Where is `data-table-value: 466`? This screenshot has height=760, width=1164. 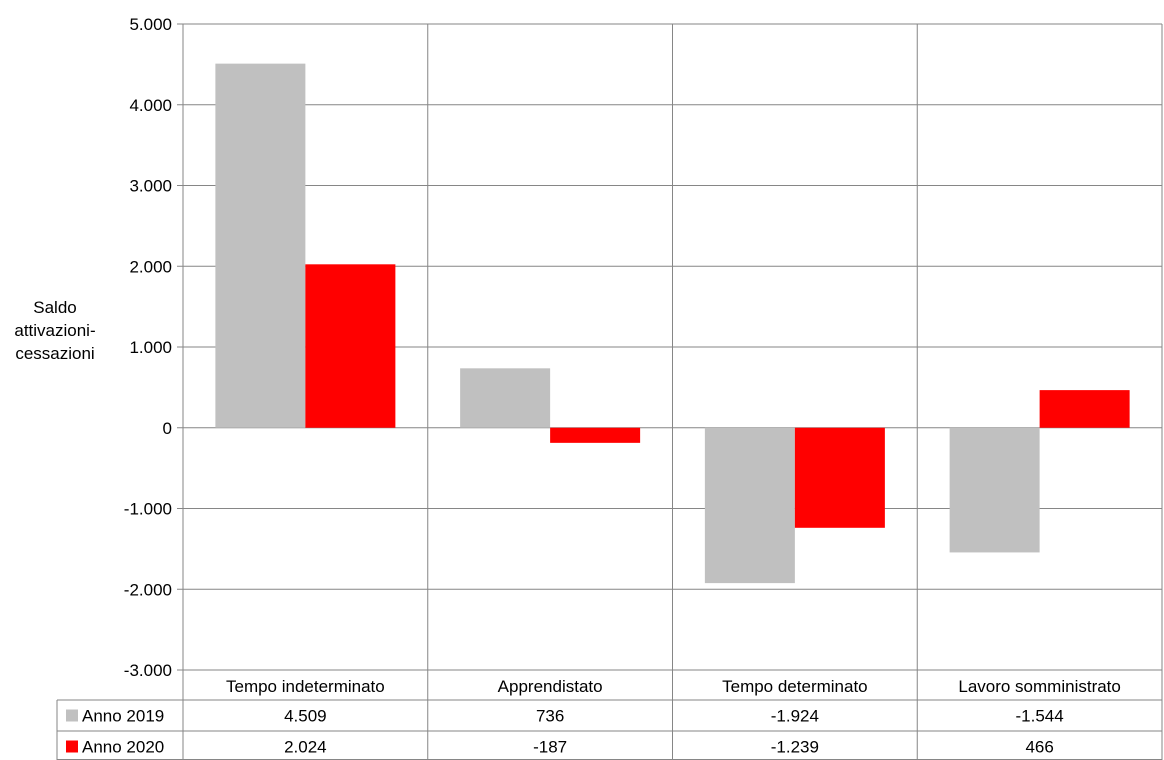 data-table-value: 466 is located at coordinates (1039, 747).